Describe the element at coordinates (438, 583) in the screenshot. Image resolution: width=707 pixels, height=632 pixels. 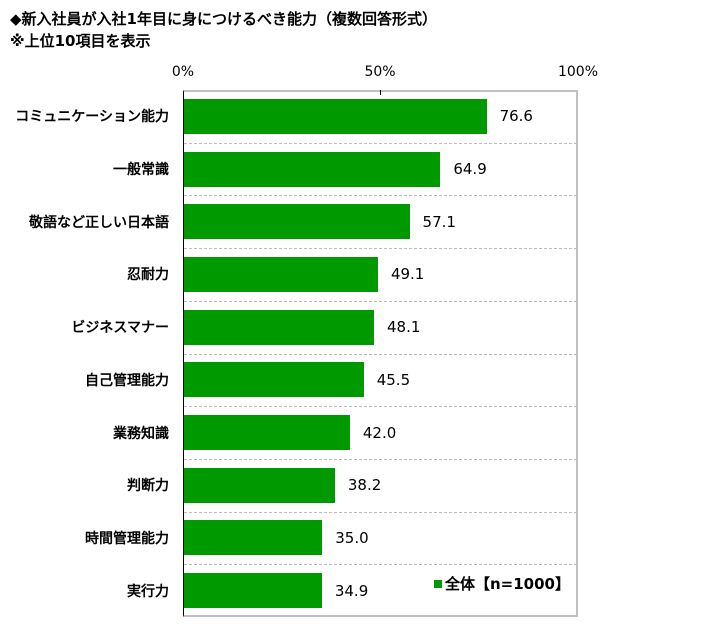
I see `legend-swatch` at that location.